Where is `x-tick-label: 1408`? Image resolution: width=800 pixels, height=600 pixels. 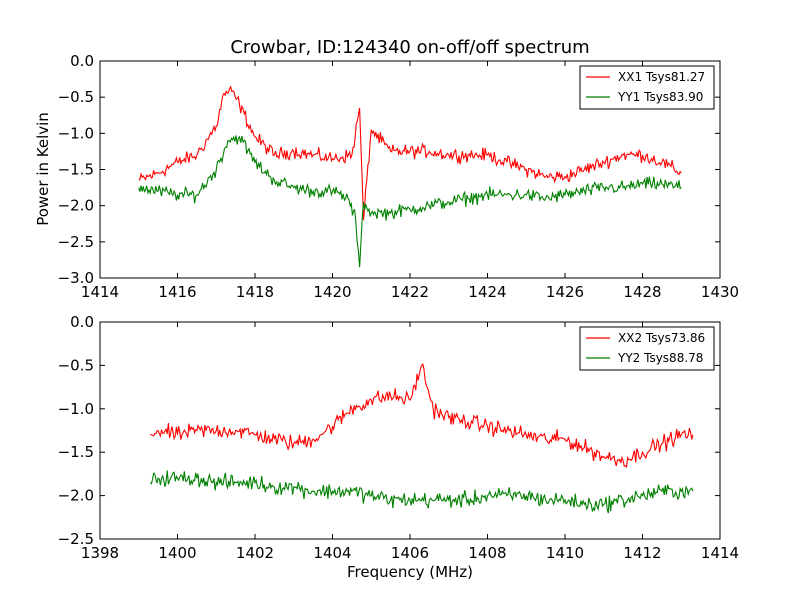
x-tick-label: 1408 is located at coordinates (487, 553).